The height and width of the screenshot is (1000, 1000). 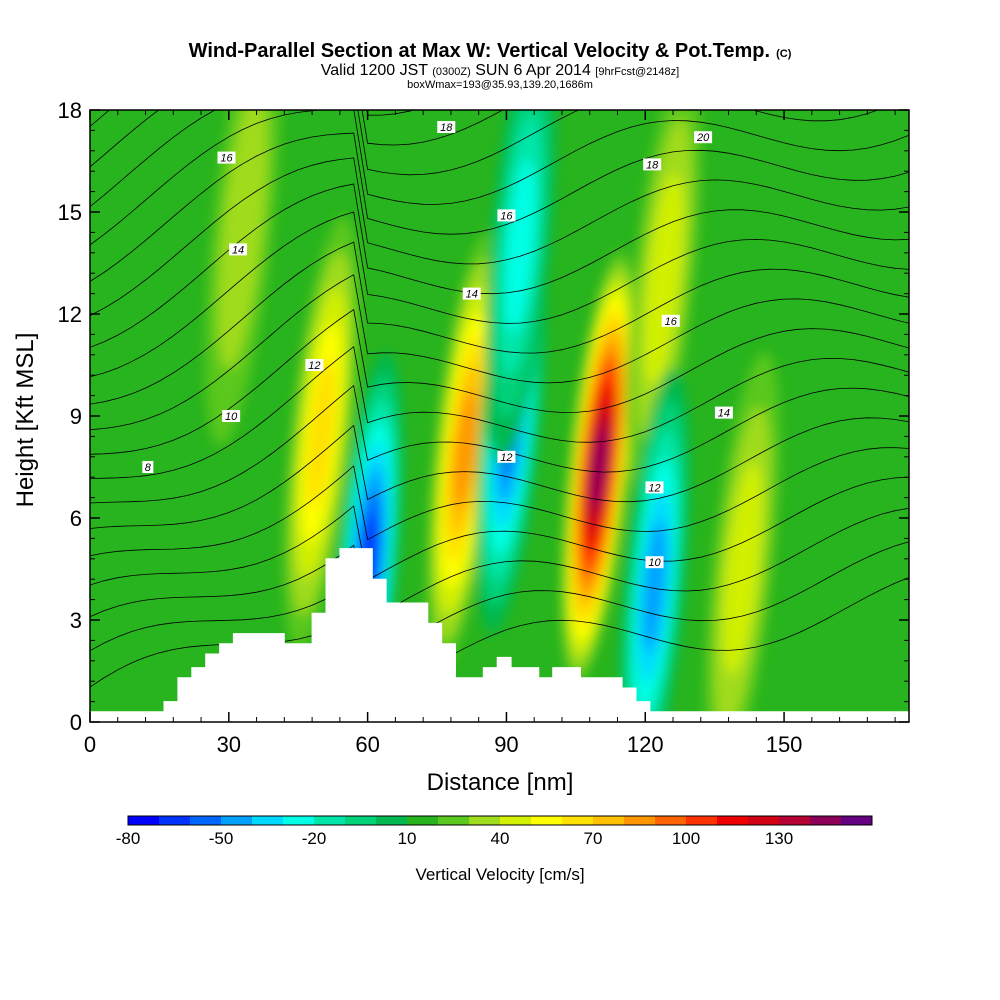 I want to click on colorbar-tick-label-7: 130, so click(x=779, y=838).